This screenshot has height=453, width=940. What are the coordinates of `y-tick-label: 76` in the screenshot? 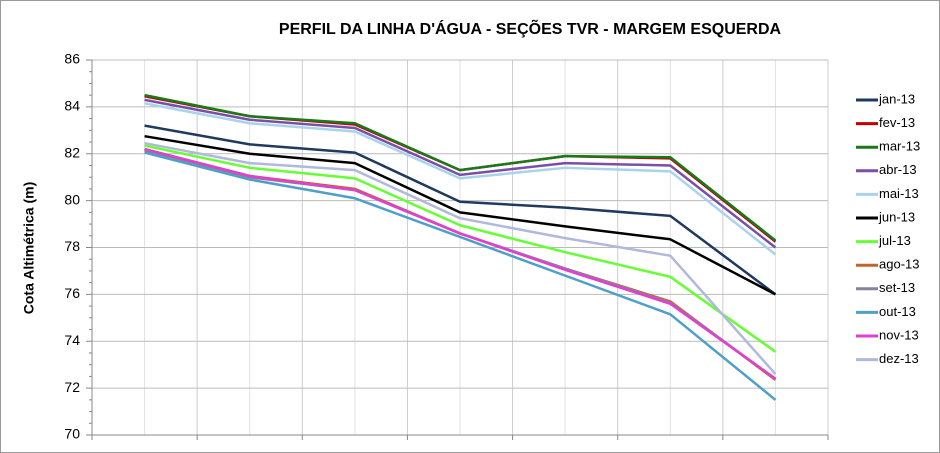 It's located at (72, 293).